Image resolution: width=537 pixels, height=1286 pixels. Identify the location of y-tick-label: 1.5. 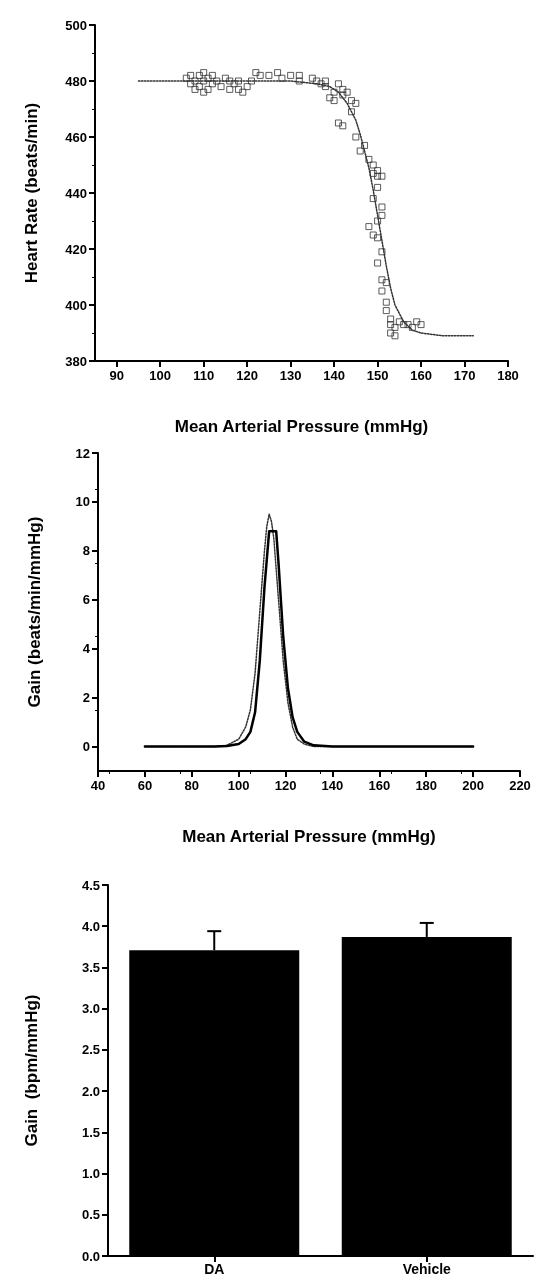
(90, 1132).